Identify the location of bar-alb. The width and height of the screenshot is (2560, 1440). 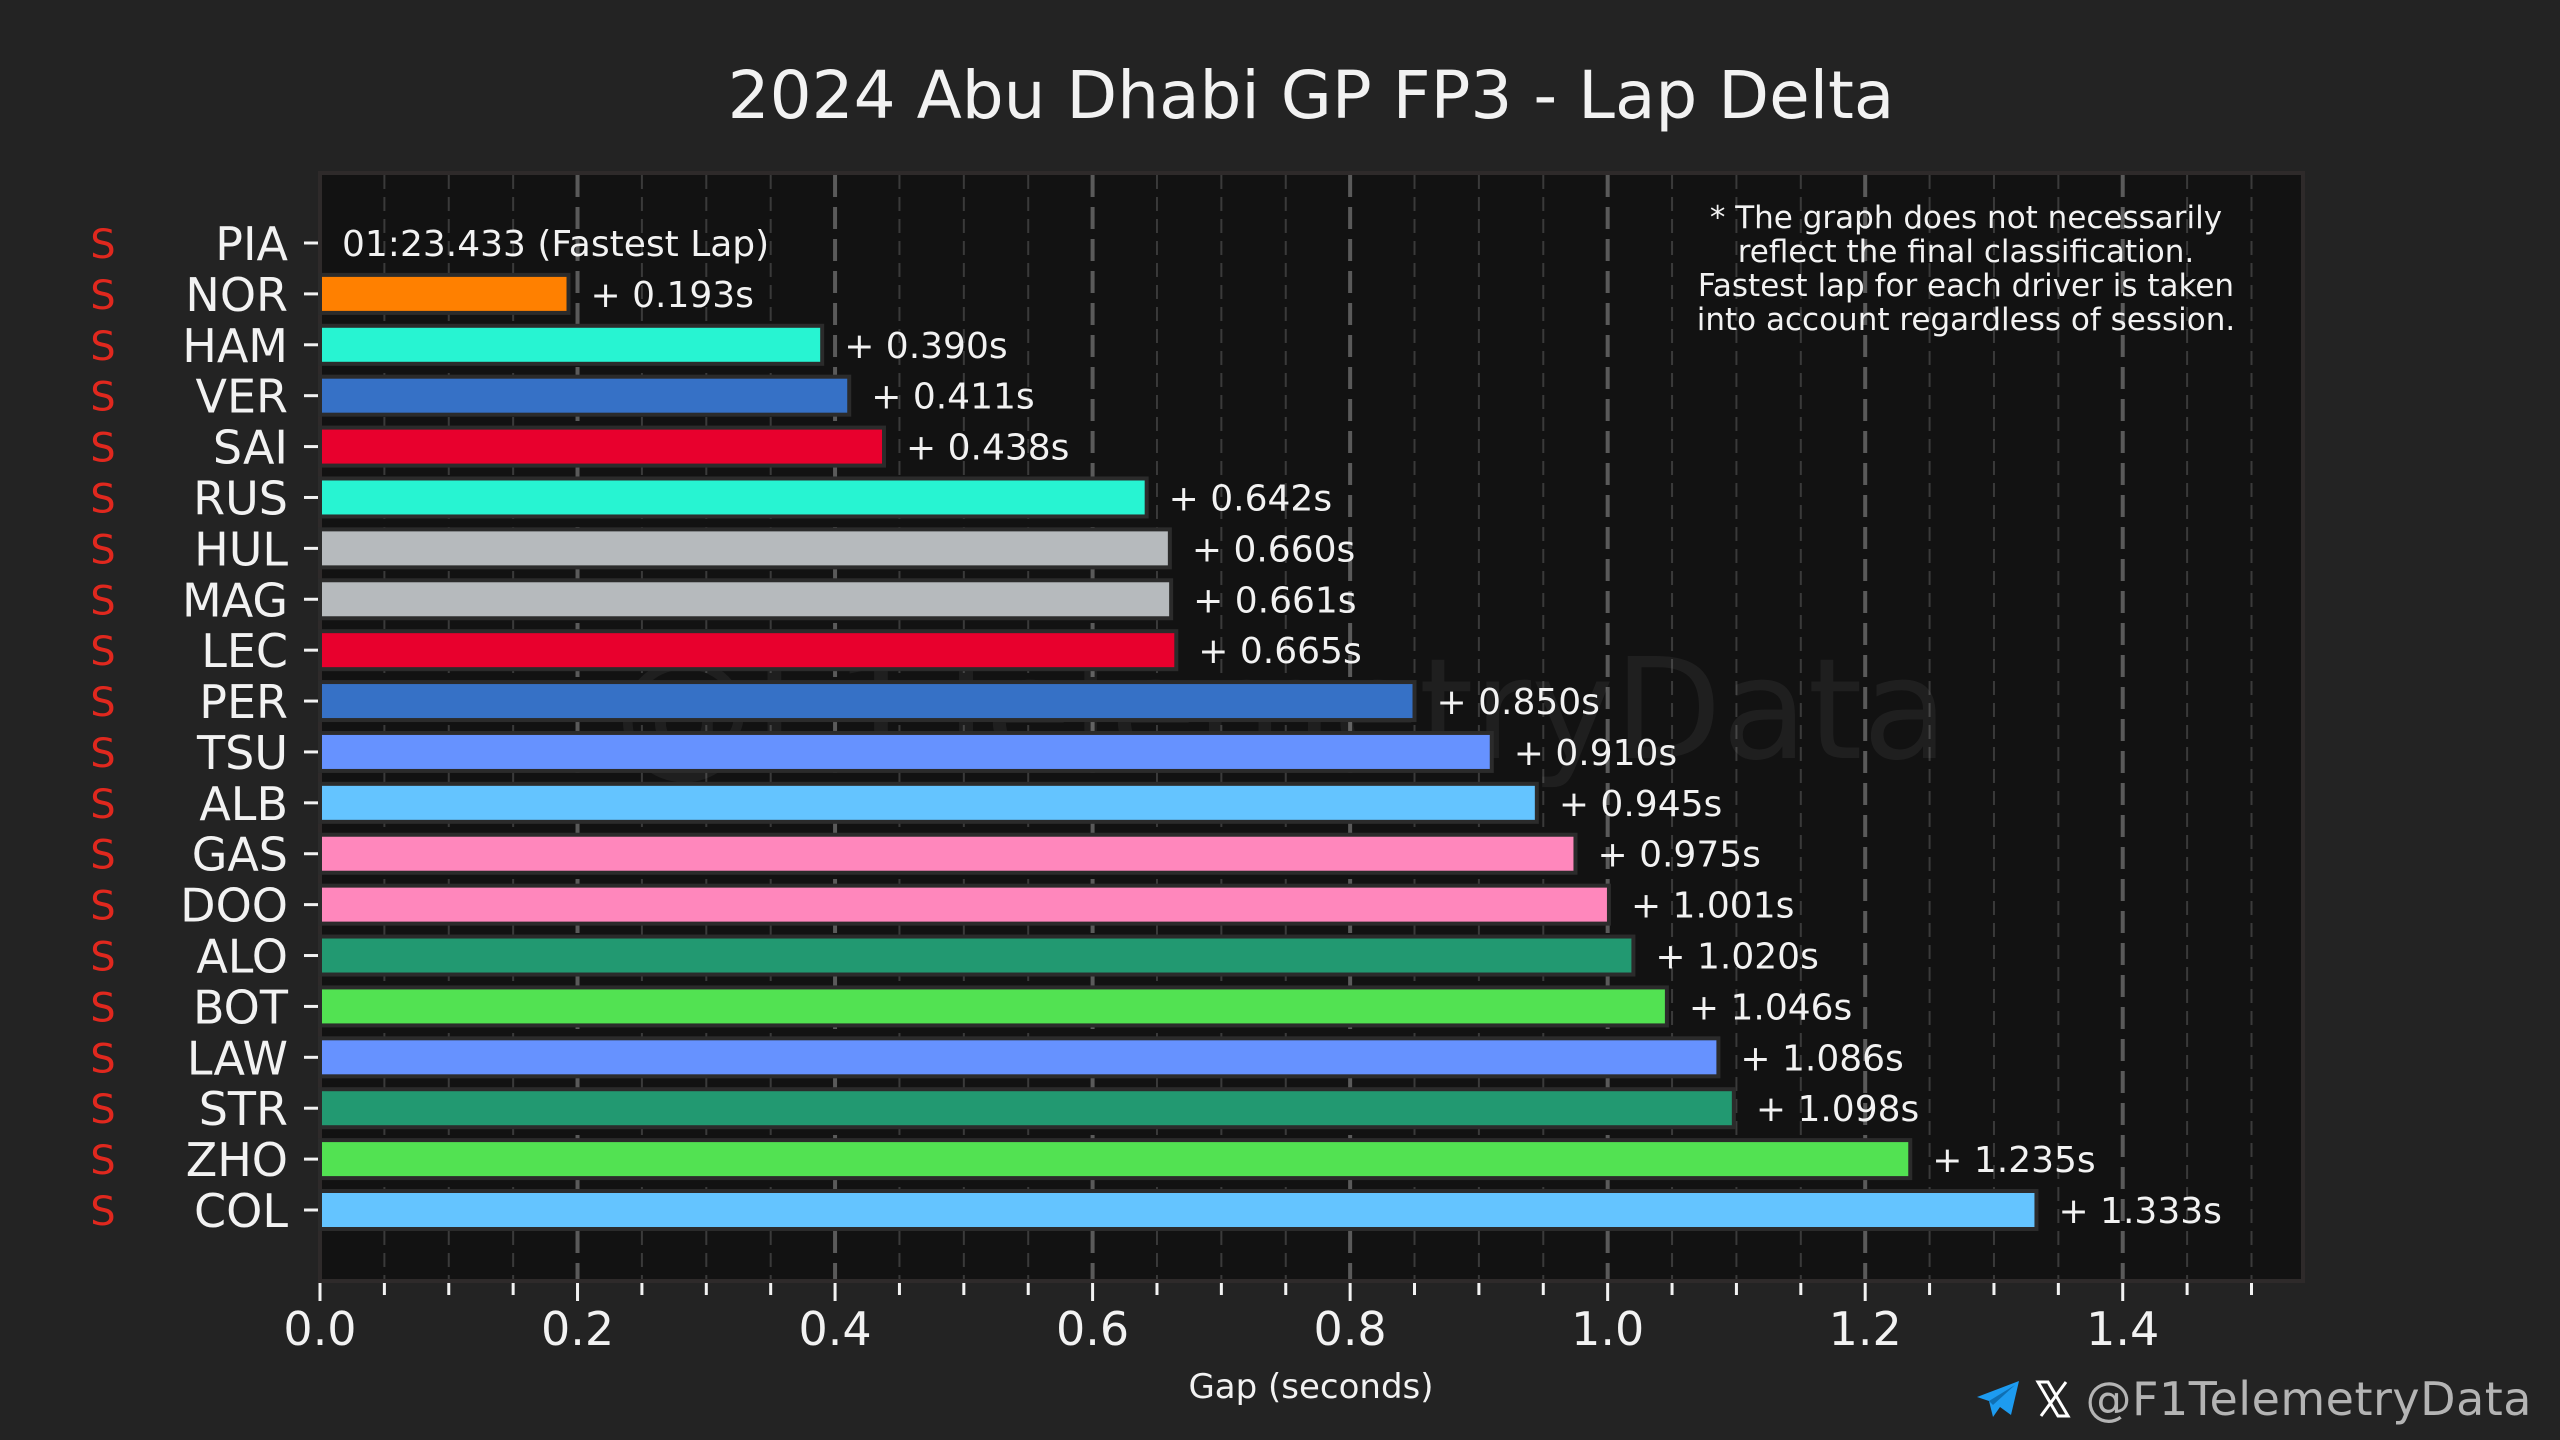
(928, 802).